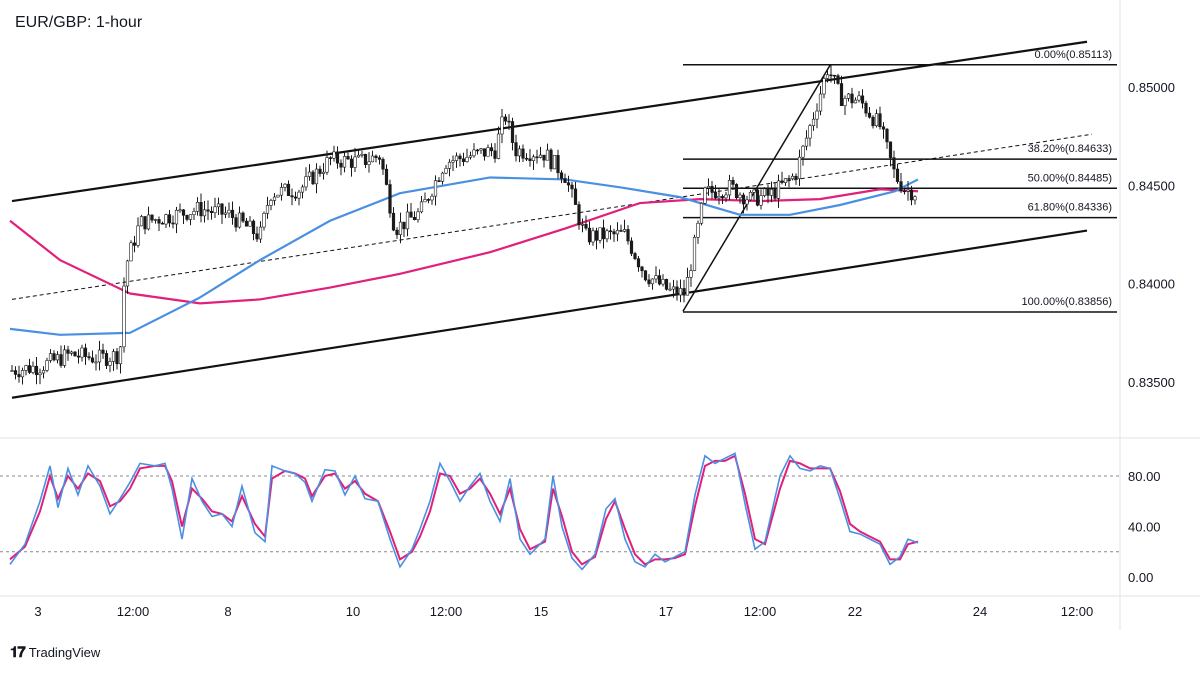 The image size is (1200, 675). What do you see at coordinates (1066, 302) in the screenshot?
I see `fib-level-label: 100.00%(0.83856)` at bounding box center [1066, 302].